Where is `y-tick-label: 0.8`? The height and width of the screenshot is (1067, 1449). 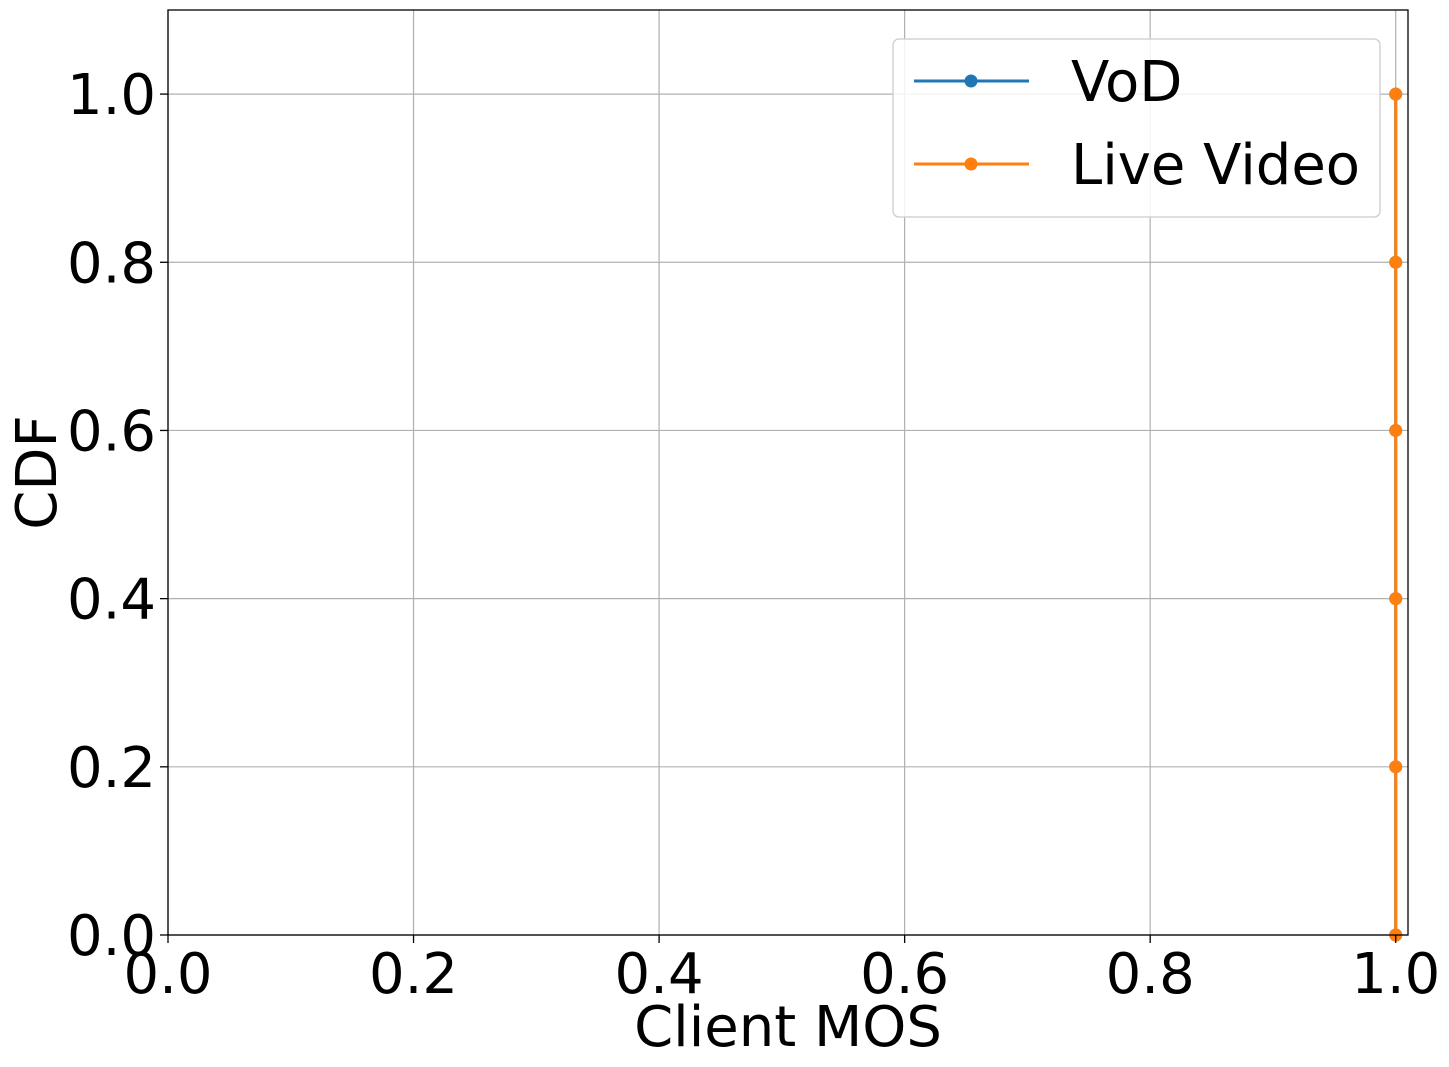 y-tick-label: 0.8 is located at coordinates (111, 263).